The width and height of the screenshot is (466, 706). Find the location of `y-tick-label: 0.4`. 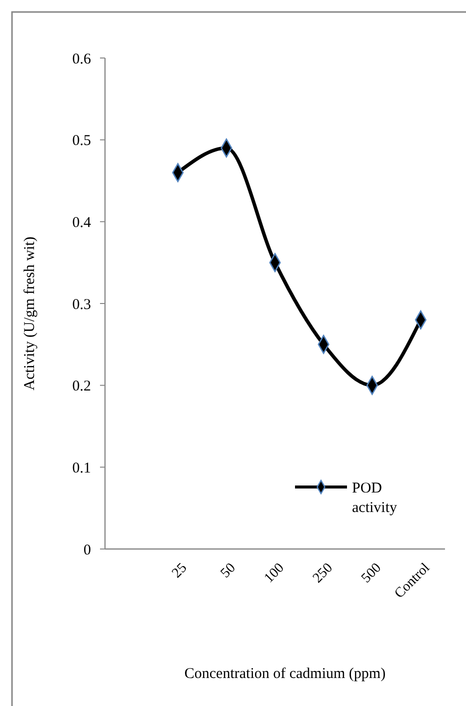

y-tick-label: 0.4 is located at coordinates (82, 222).